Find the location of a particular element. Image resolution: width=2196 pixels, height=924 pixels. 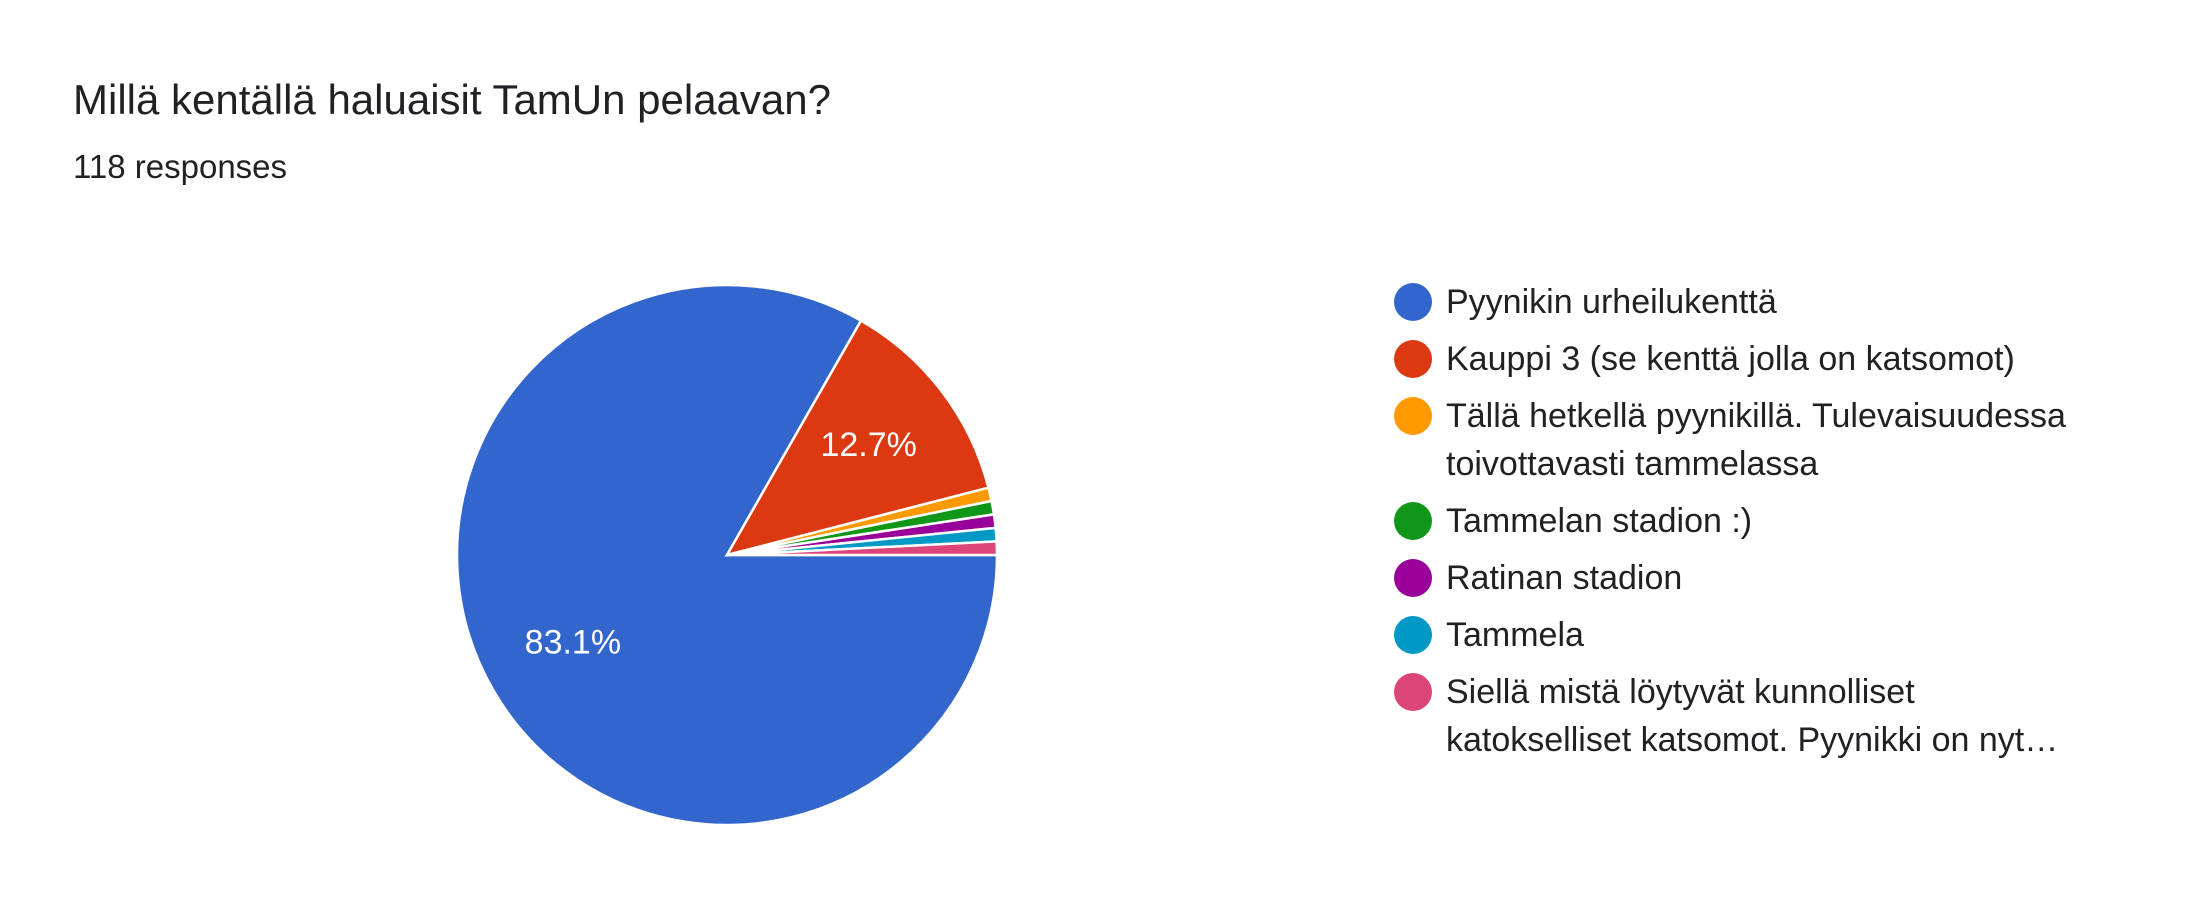

legend-item: Pyynikin urheilukenttä is located at coordinates (1744, 302).